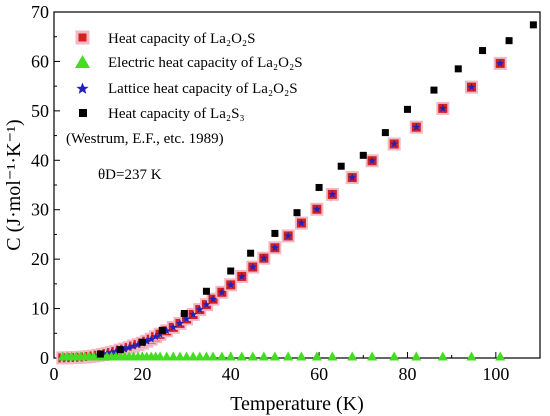 The width and height of the screenshot is (550, 416). I want to click on y-tick-label: 0, so click(44, 358).